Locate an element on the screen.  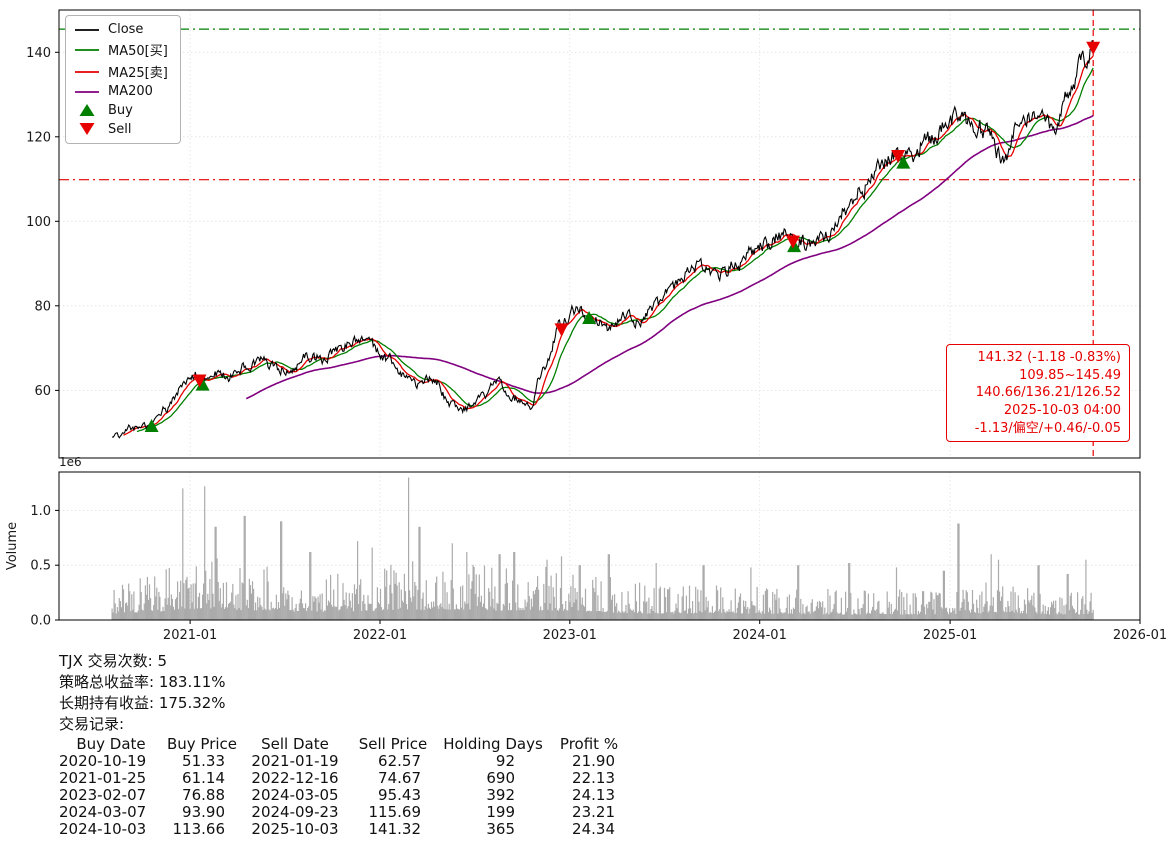
annotation-timestamp: 2025-10-03 04:00 is located at coordinates (1062, 411).